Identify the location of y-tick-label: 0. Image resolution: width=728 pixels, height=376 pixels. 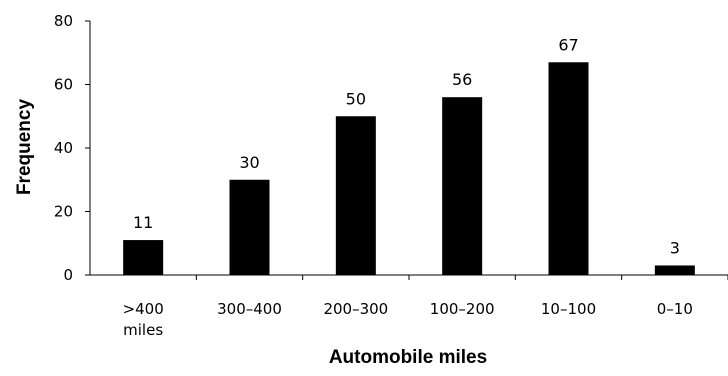
(68, 275).